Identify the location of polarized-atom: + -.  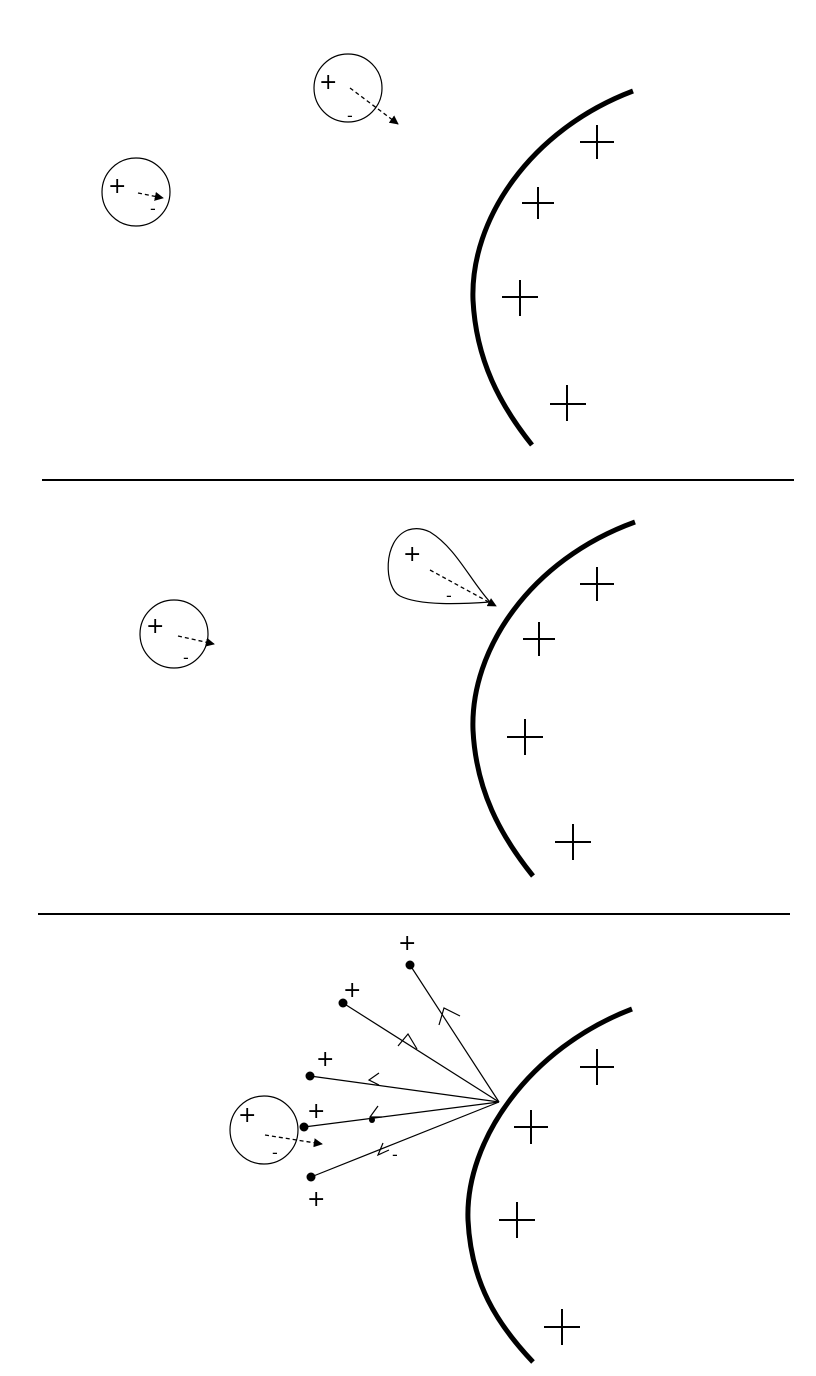
(442, 567).